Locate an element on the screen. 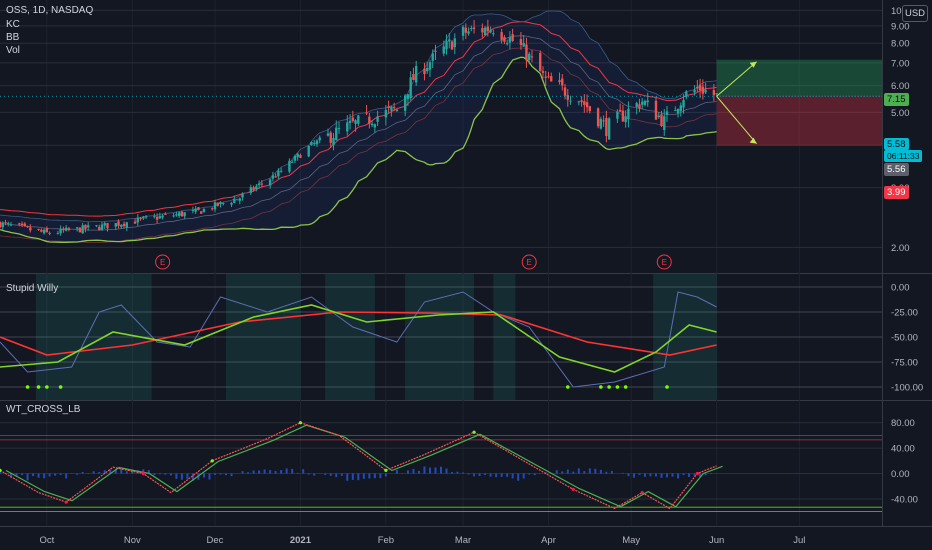 The image size is (932, 550). time-label: Jun is located at coordinates (716, 540).